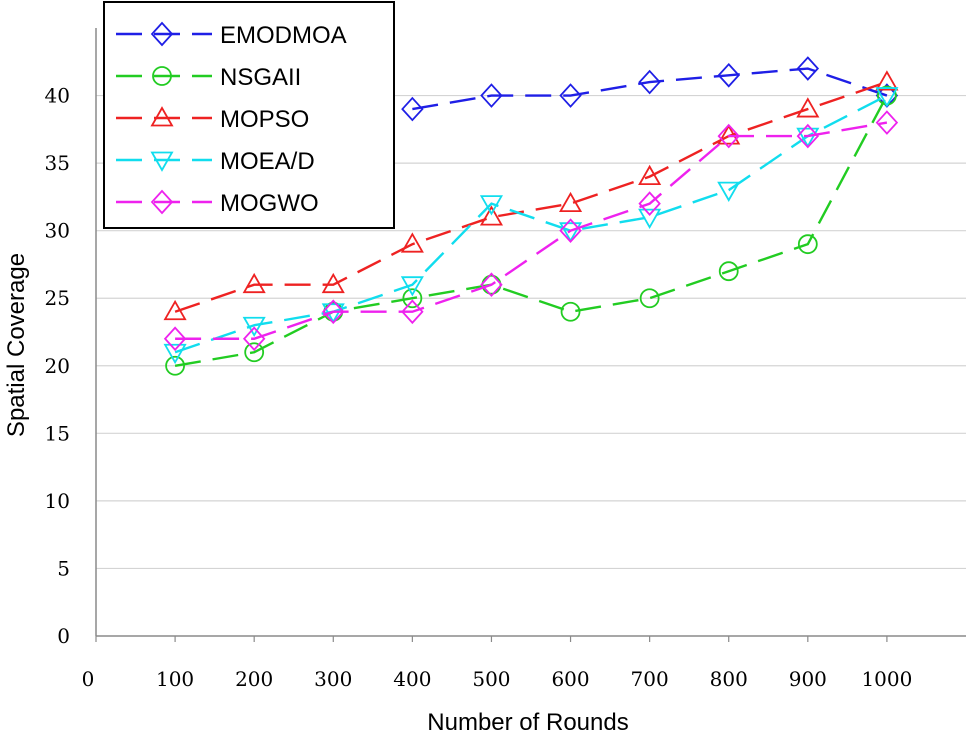 This screenshot has width=974, height=736. Describe the element at coordinates (527, 722) in the screenshot. I see `x-axis-label: Number of Rounds` at that location.